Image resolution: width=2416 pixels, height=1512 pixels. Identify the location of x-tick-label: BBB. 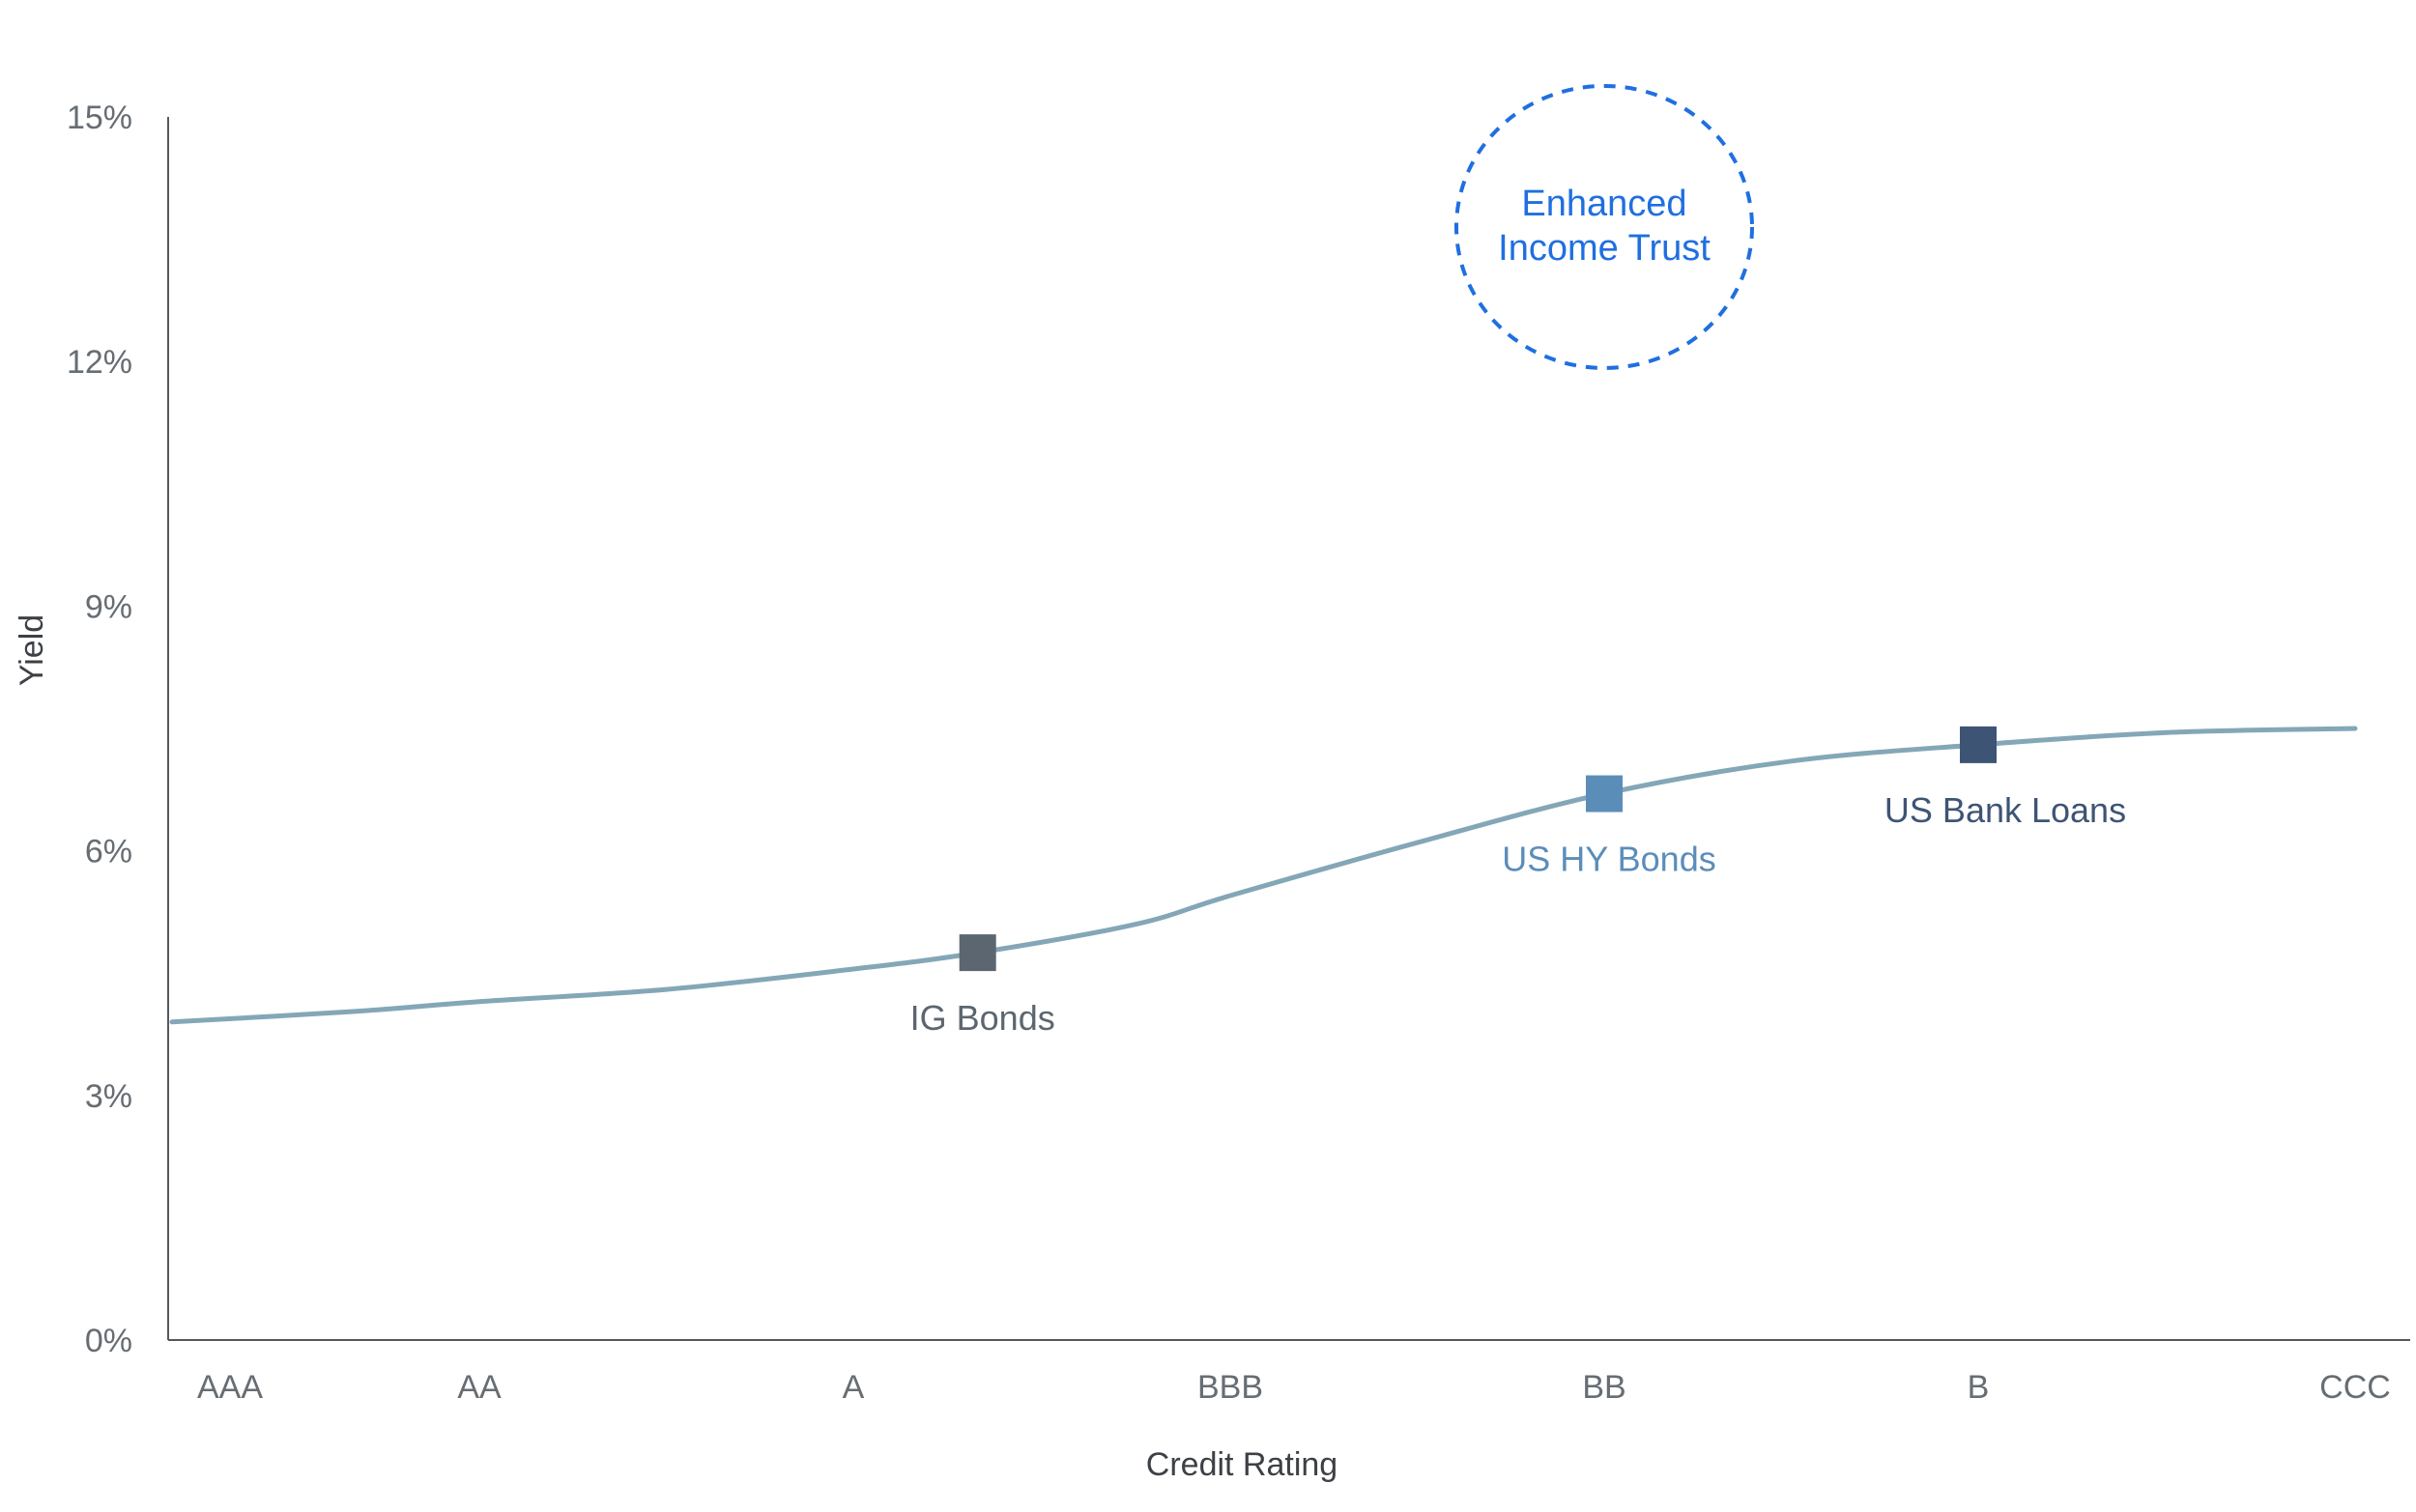
(1230, 1387).